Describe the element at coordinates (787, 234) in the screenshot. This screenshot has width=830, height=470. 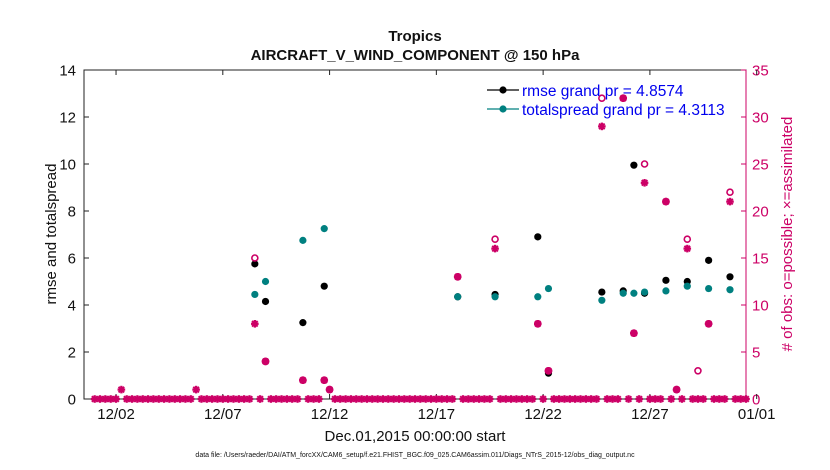
I see `y-axis-label-right: # of obs: o=possible; ×=assimilated` at that location.